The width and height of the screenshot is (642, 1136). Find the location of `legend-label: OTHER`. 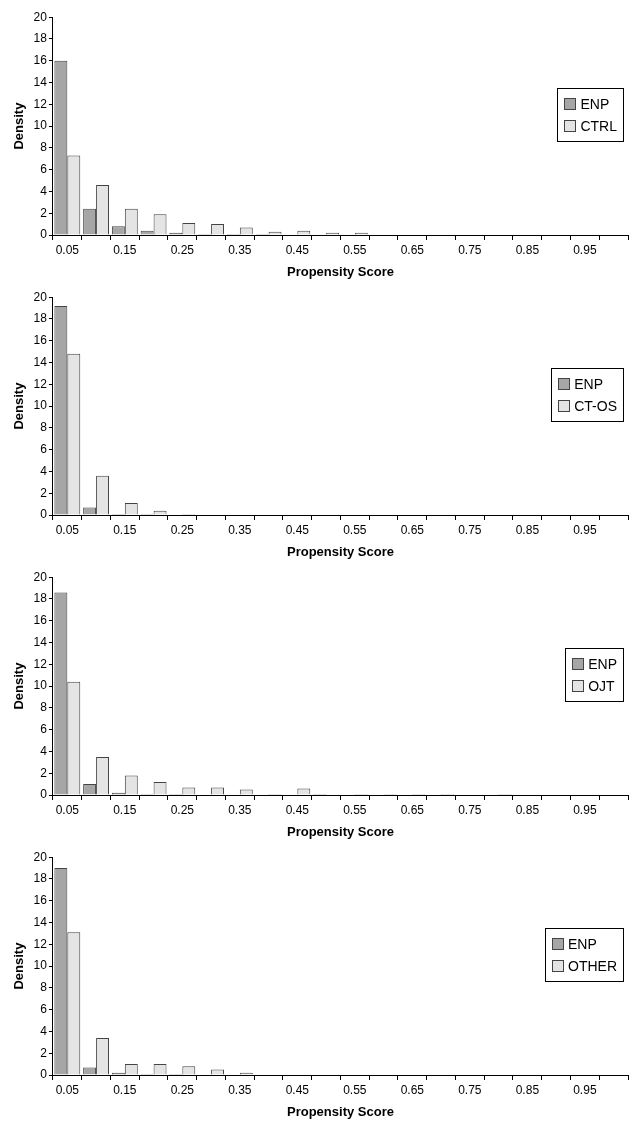

legend-label: OTHER is located at coordinates (592, 966).